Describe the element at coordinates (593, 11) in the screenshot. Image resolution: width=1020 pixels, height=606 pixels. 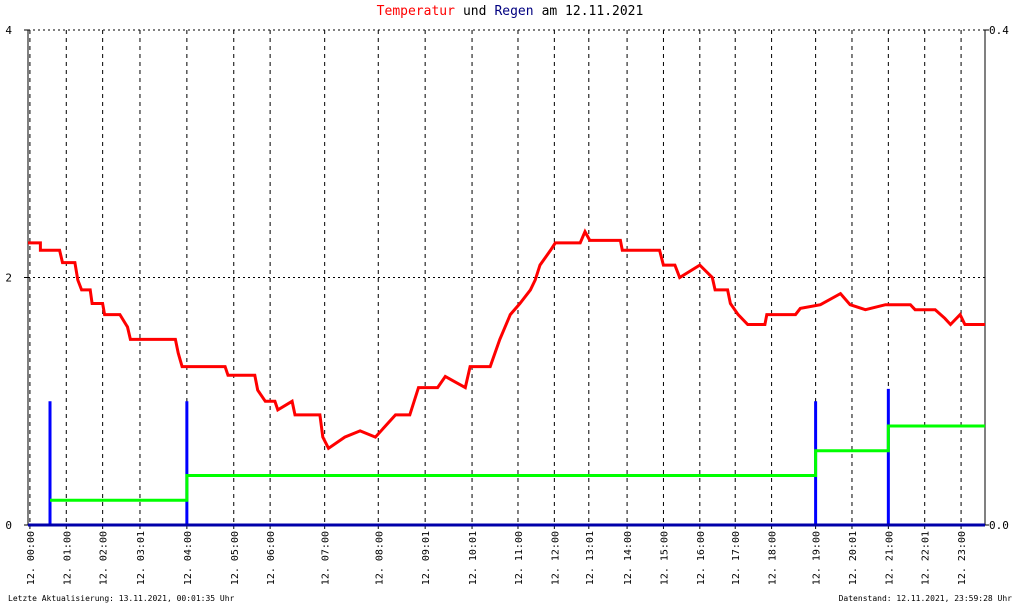
I see `title-part: am 12.11.2021` at that location.